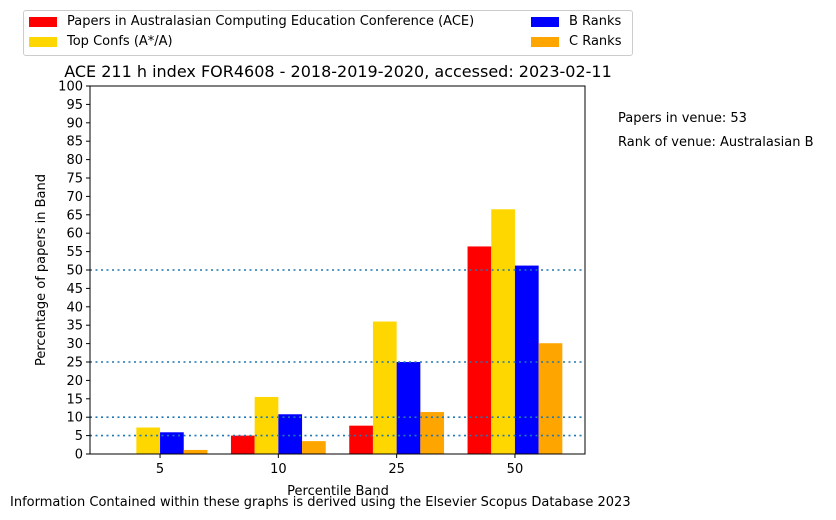  Describe the element at coordinates (74, 123) in the screenshot. I see `y-tick-label-90: 90` at that location.